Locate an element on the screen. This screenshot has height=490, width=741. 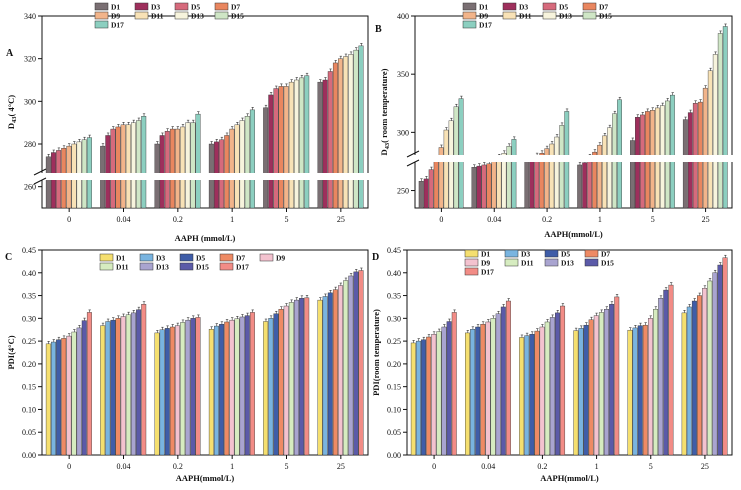
legend-swatch-d11 is located at coordinates (141, 15).